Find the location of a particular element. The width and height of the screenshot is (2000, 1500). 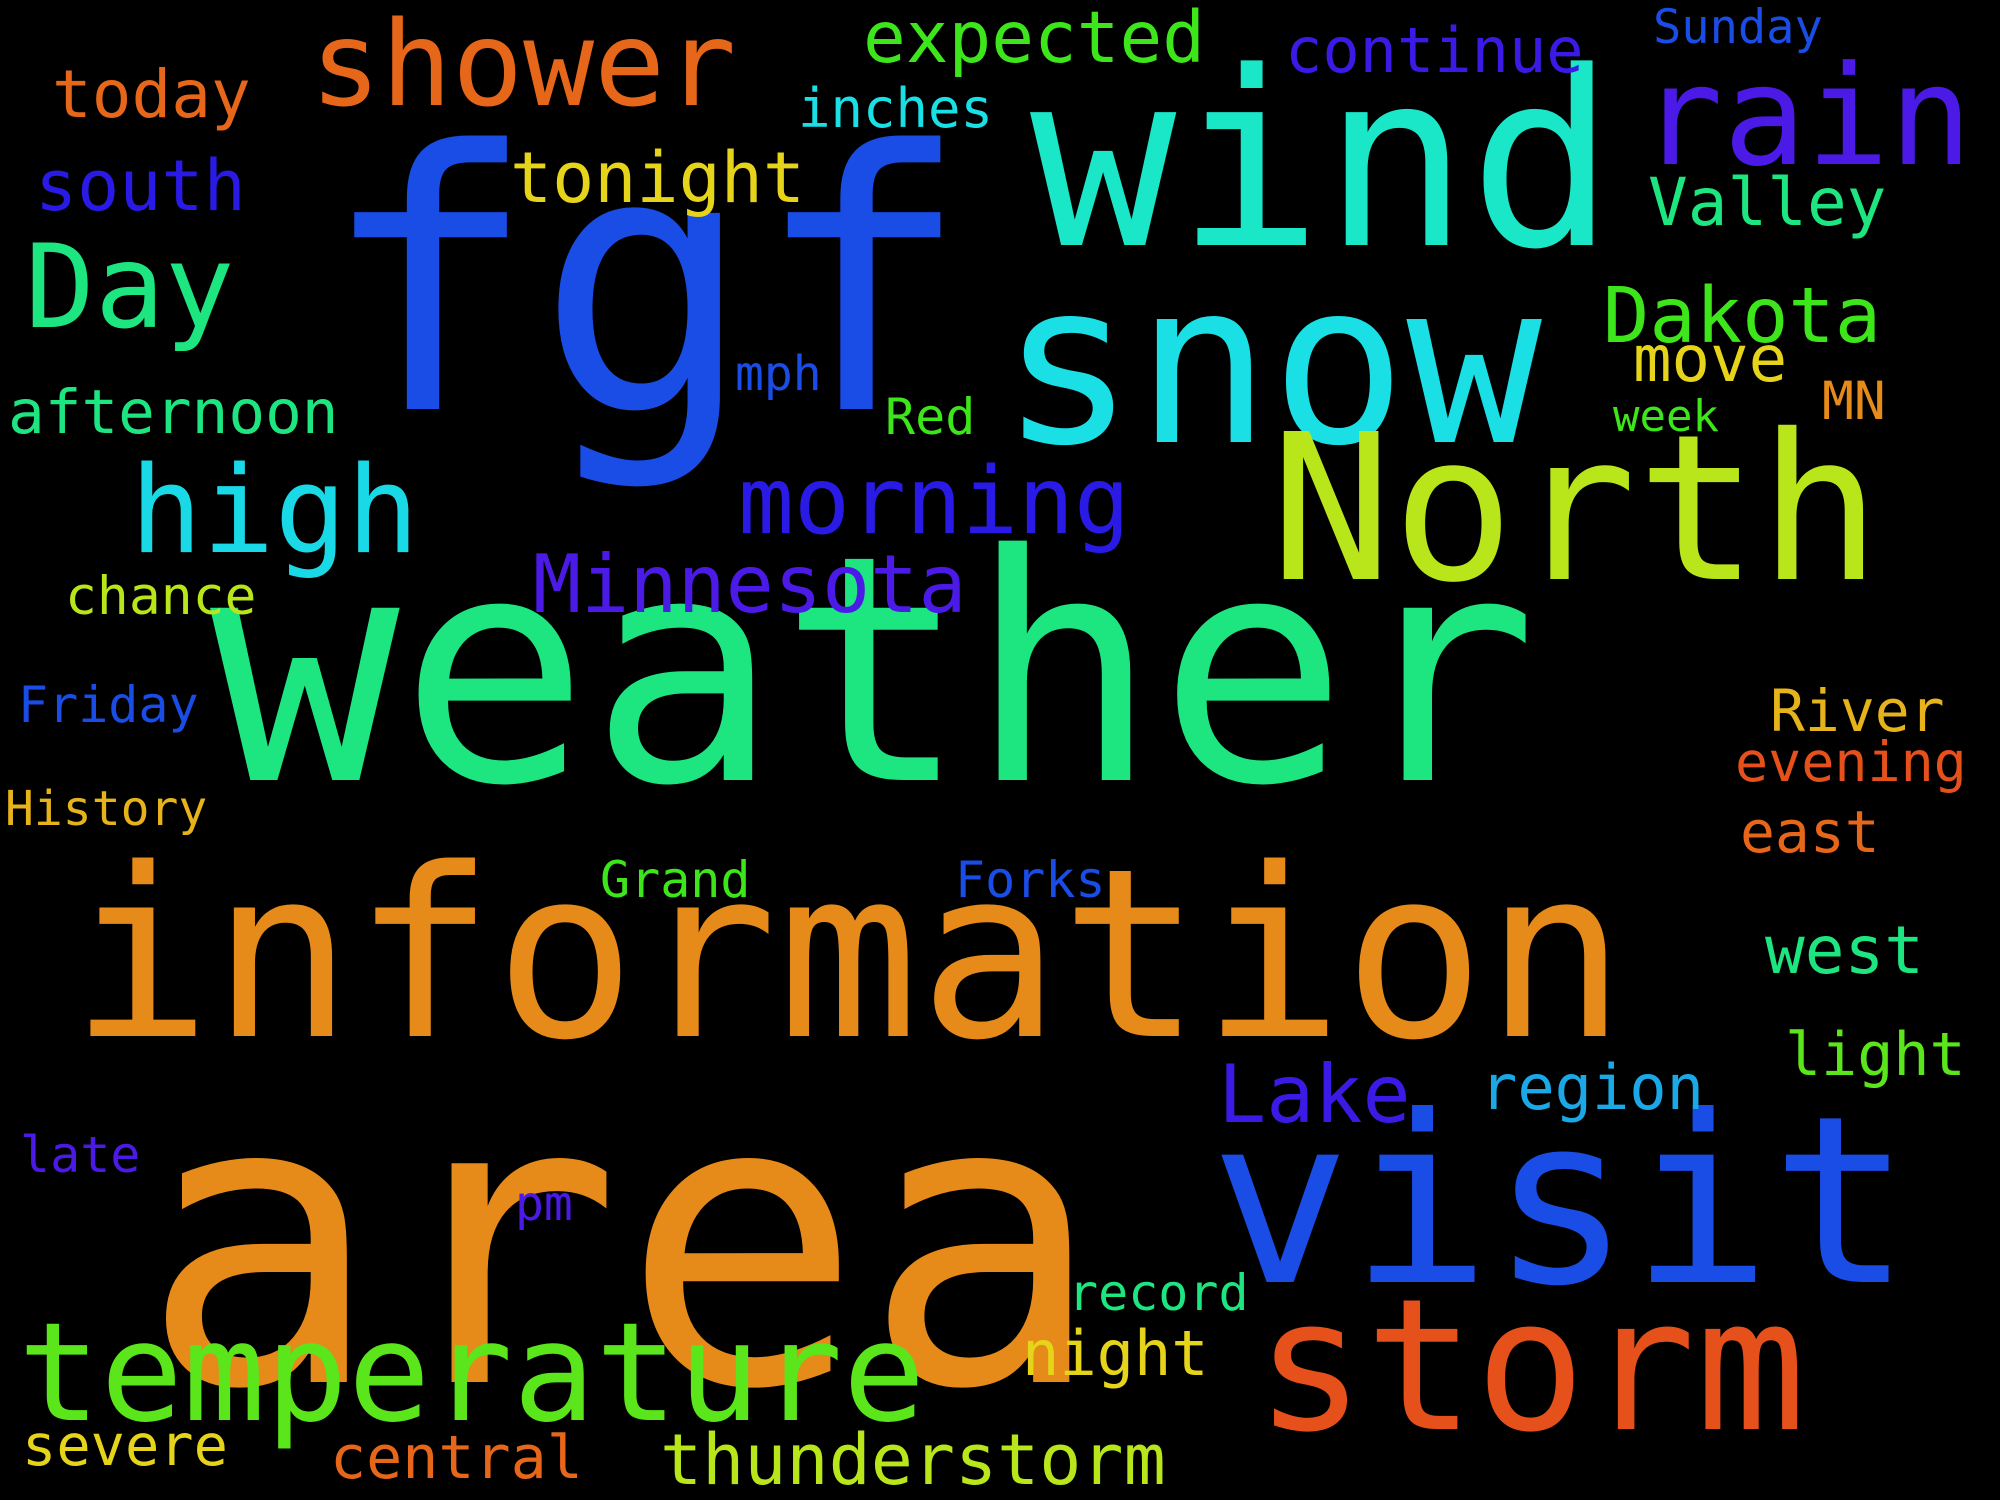

word-light: light is located at coordinates (1875, 1055).